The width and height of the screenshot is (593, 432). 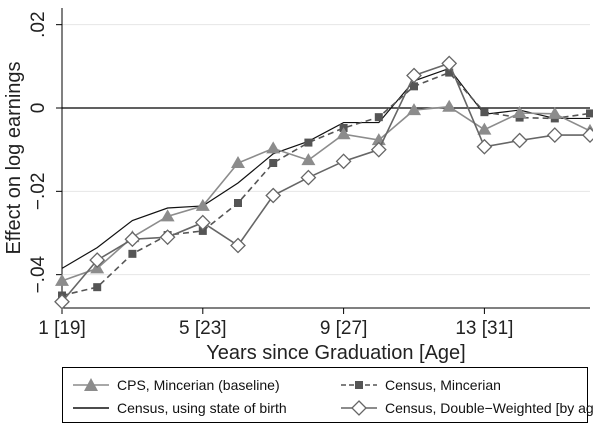 I want to click on x-tick-label: 9 [27], so click(x=344, y=328).